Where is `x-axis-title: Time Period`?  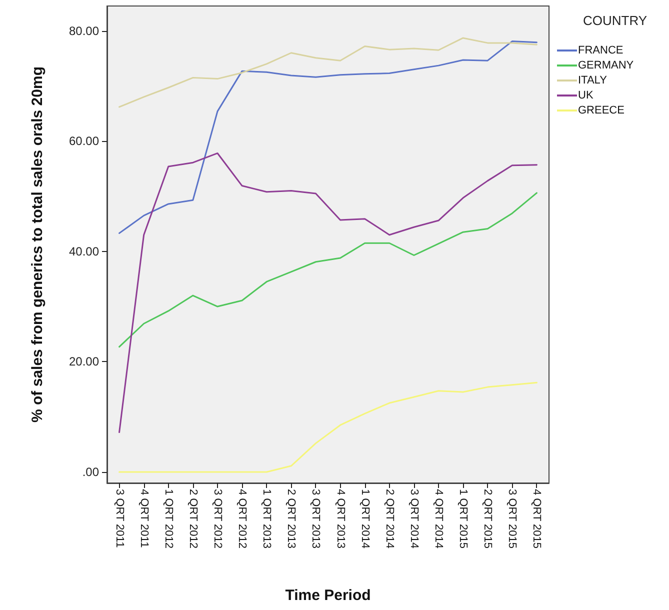
x-axis-title: Time Period is located at coordinates (328, 595).